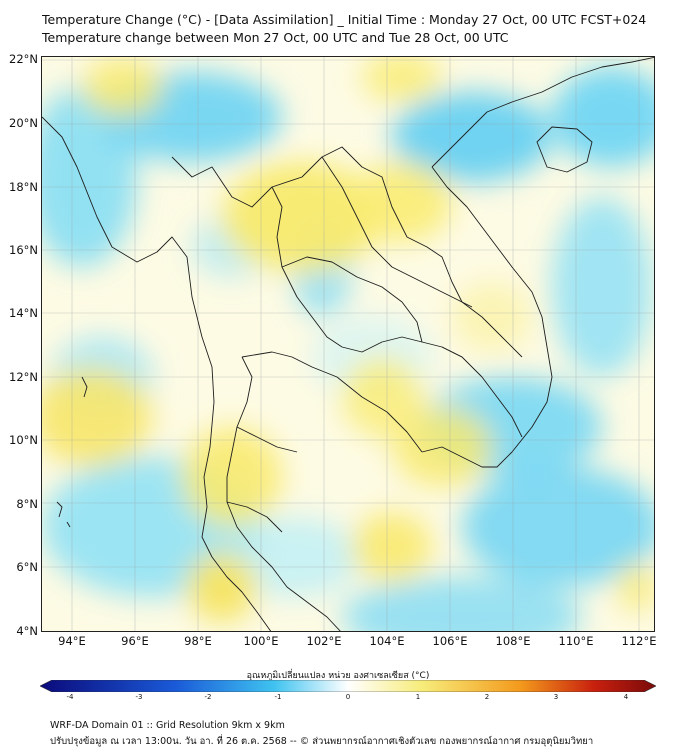  I want to click on lon-label: 98°E, so click(198, 641).